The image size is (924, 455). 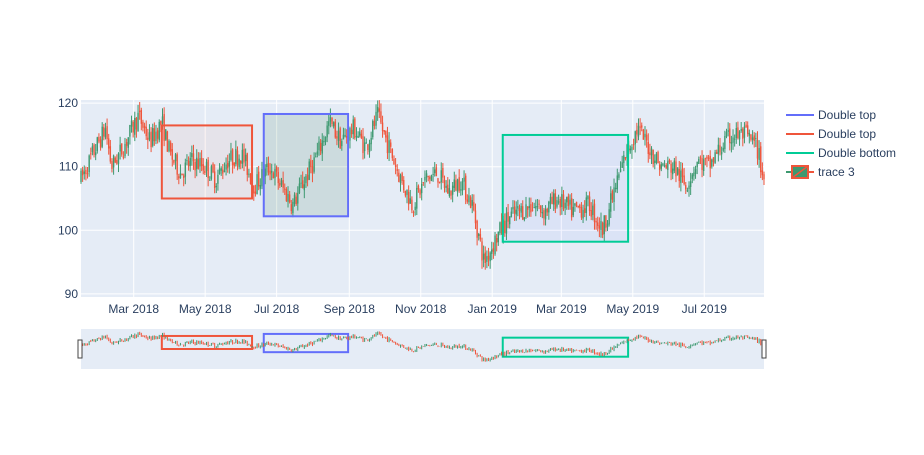 I want to click on range-slider-right-handle, so click(x=764, y=349).